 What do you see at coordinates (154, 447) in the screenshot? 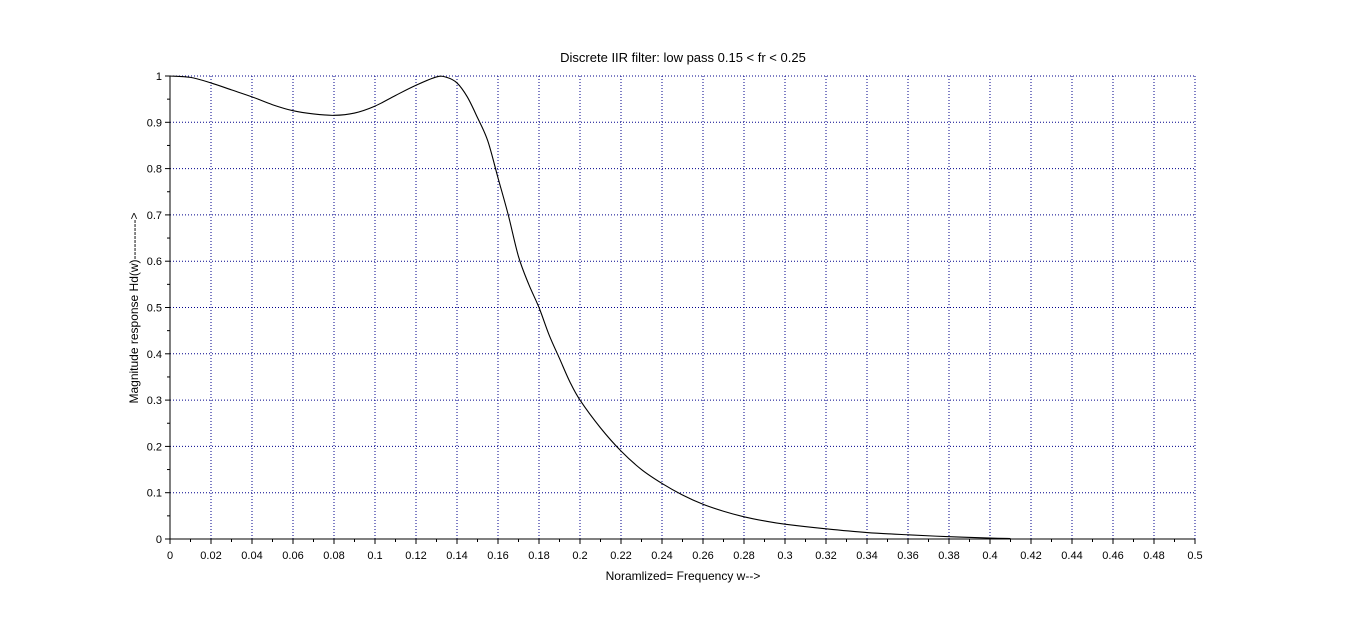
I see `y-tick-label: 0.2` at bounding box center [154, 447].